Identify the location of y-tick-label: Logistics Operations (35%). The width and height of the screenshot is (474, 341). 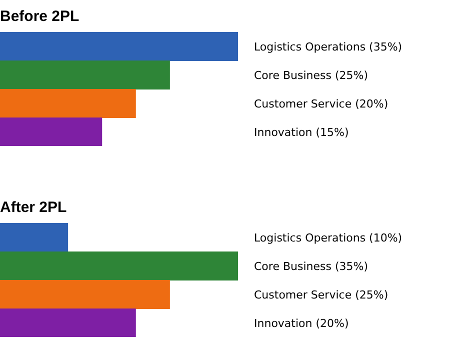
(328, 47).